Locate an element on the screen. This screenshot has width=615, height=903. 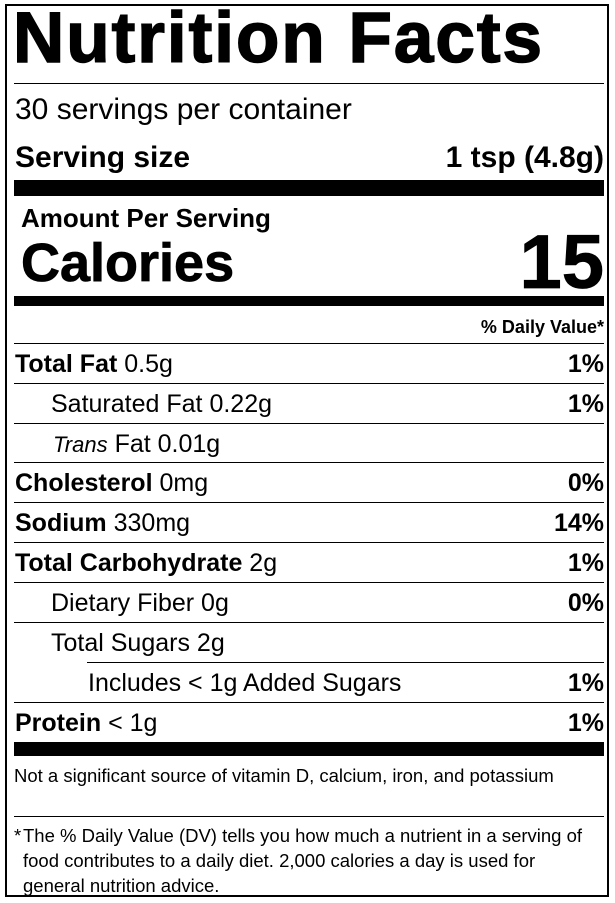
medium-divider is located at coordinates (309, 301).